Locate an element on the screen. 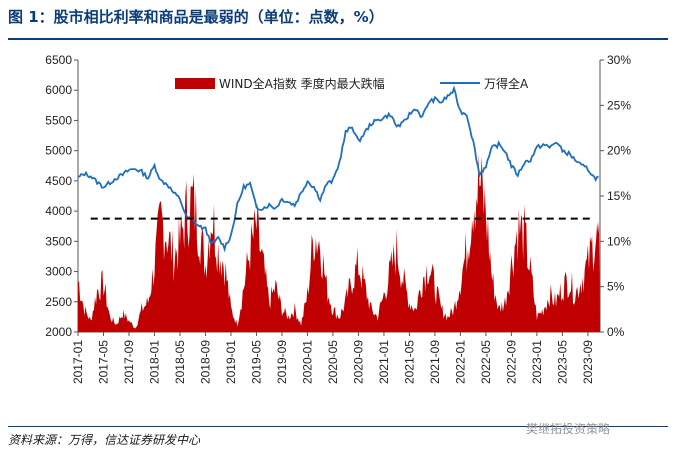 The height and width of the screenshot is (459, 679). y-left-tick-label: 2500 is located at coordinates (58, 302).